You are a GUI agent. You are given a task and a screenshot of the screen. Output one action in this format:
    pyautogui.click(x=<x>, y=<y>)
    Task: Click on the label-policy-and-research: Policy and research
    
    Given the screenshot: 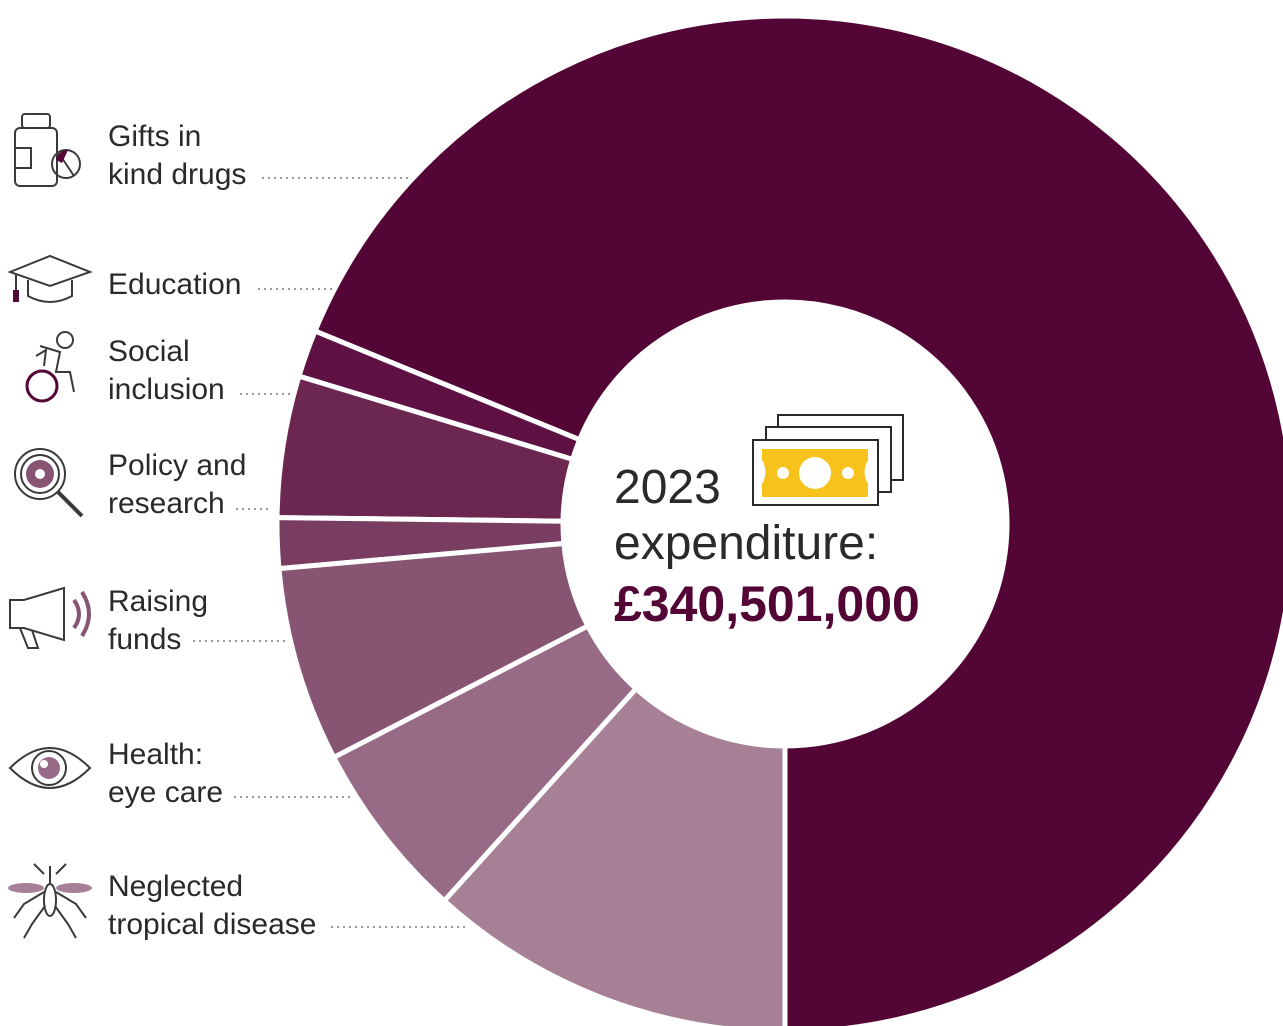 What is the action you would take?
    pyautogui.click(x=177, y=485)
    